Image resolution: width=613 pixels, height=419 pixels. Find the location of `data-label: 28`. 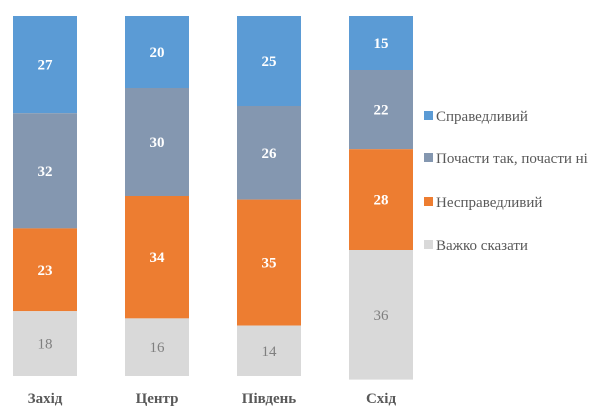

data-label: 28 is located at coordinates (381, 201).